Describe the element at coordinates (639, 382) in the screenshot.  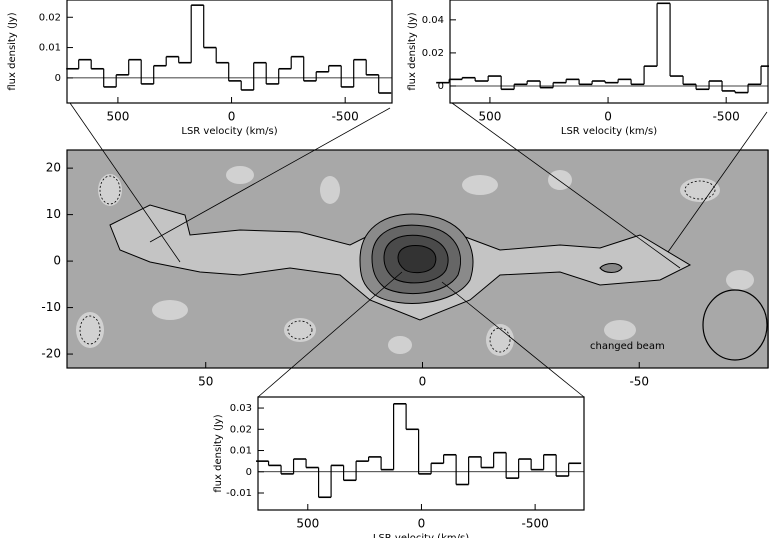
I see `x-tick-label: -50` at that location.